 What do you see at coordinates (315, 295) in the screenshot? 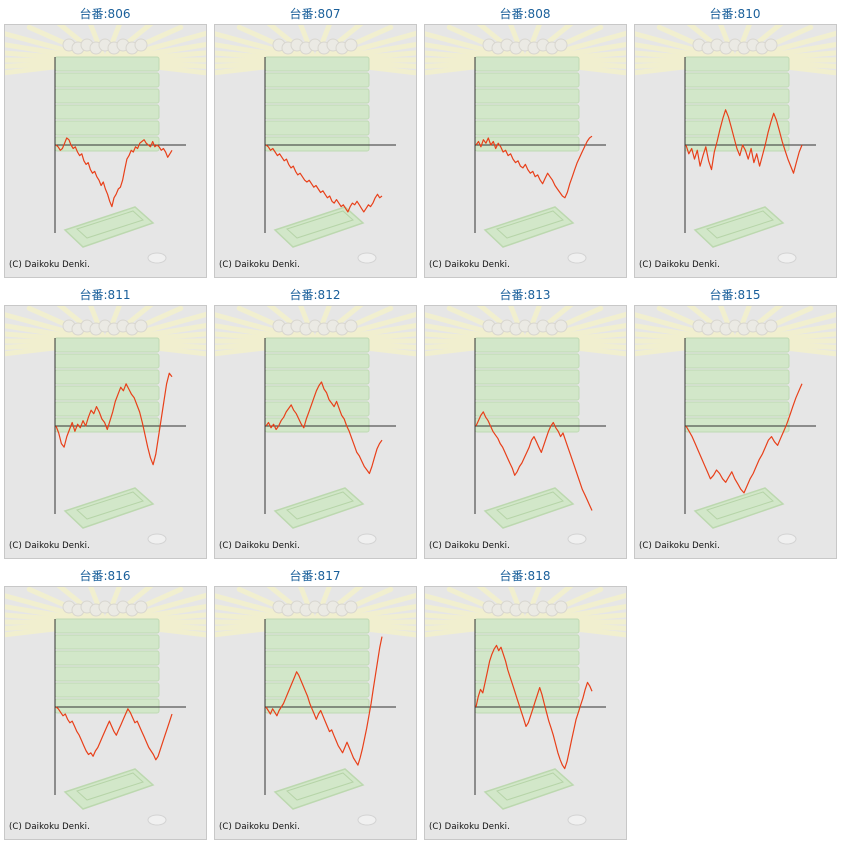
I see `unit-number-link: 台番:812` at bounding box center [315, 295].